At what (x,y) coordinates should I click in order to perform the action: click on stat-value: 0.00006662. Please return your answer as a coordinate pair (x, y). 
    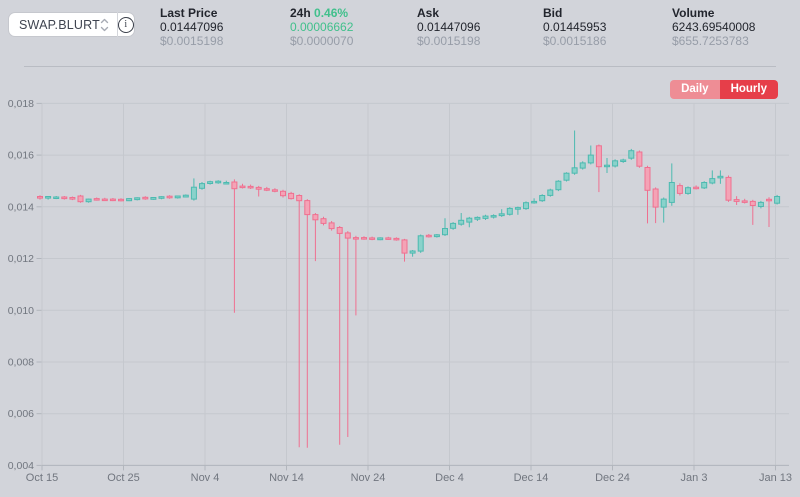
    Looking at the image, I should click on (322, 27).